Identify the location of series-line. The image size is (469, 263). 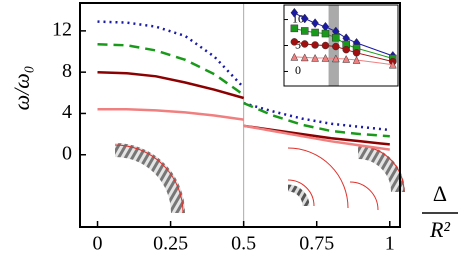
(243, 129).